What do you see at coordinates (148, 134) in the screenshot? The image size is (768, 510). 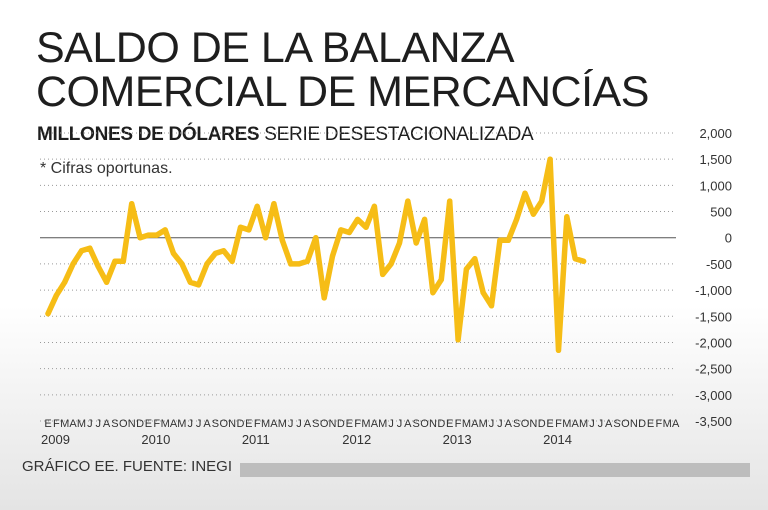 I see `subtitle-units: MILLONES DE DÓLARES` at bounding box center [148, 134].